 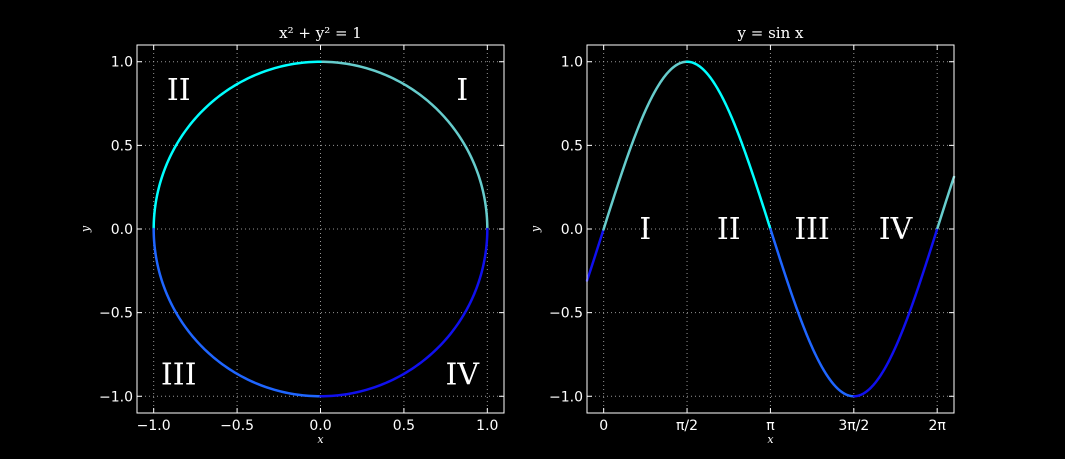 What do you see at coordinates (320, 426) in the screenshot?
I see `circle-plot-xtick-label: 0.0` at bounding box center [320, 426].